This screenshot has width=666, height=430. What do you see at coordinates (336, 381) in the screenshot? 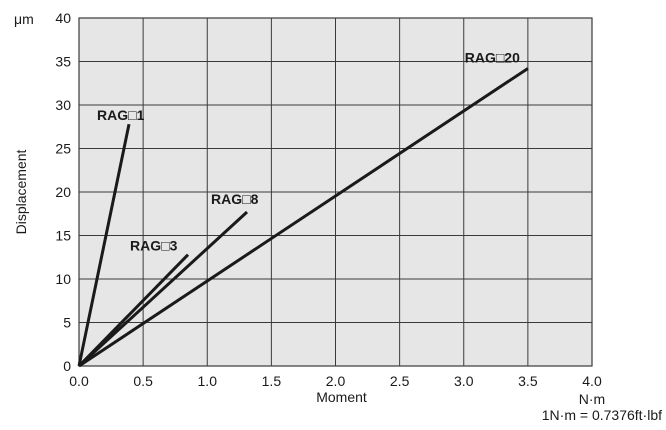
I see `x-tick-label: 2.0` at bounding box center [336, 381].